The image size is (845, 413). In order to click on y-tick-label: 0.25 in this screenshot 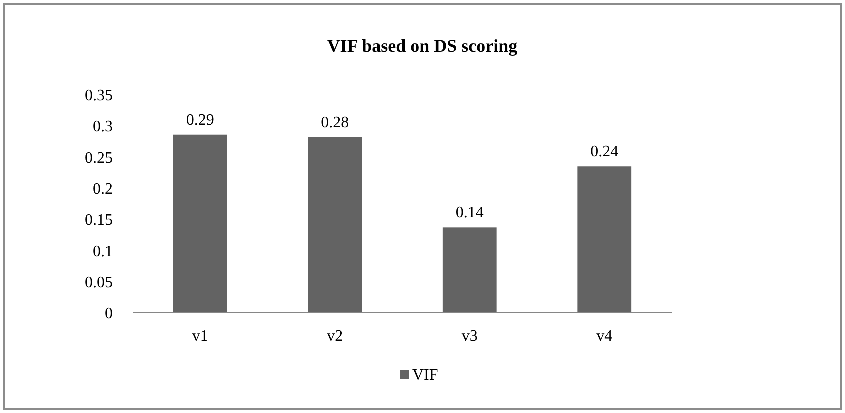, I will do `click(99, 158)`.